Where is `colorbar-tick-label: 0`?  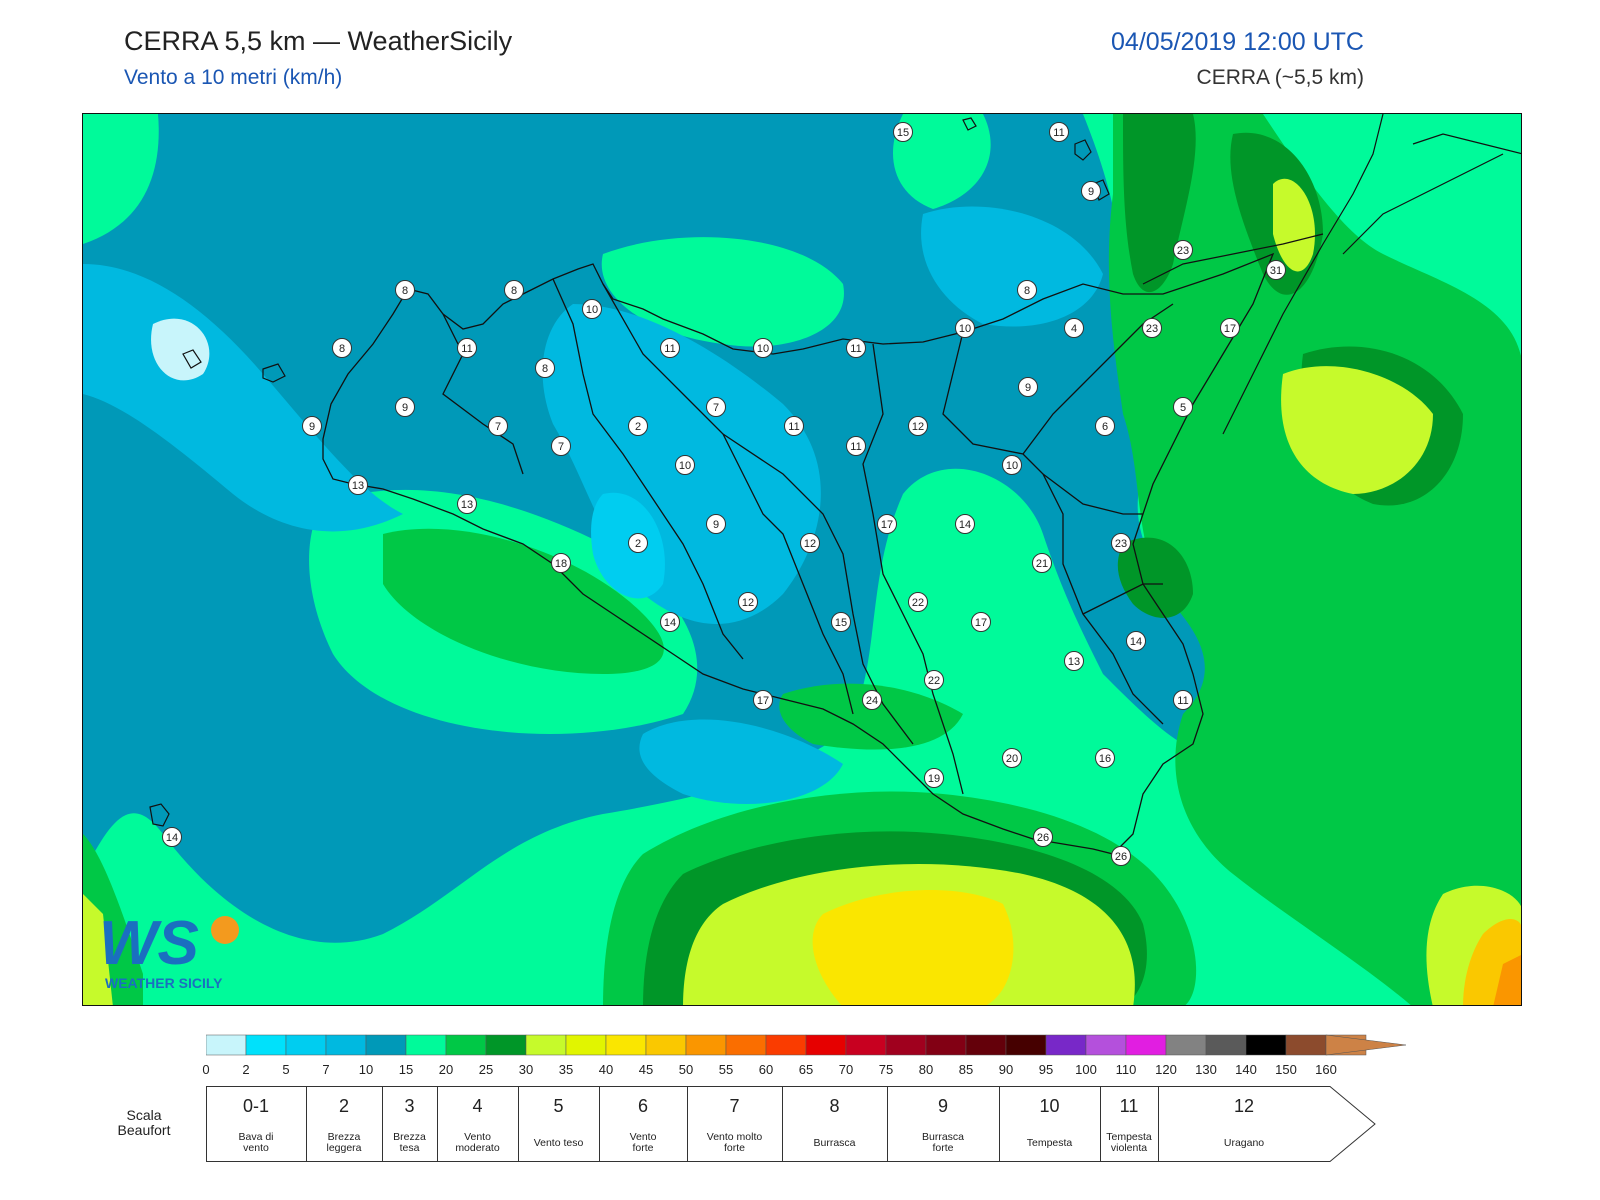 colorbar-tick-label: 0 is located at coordinates (206, 1069).